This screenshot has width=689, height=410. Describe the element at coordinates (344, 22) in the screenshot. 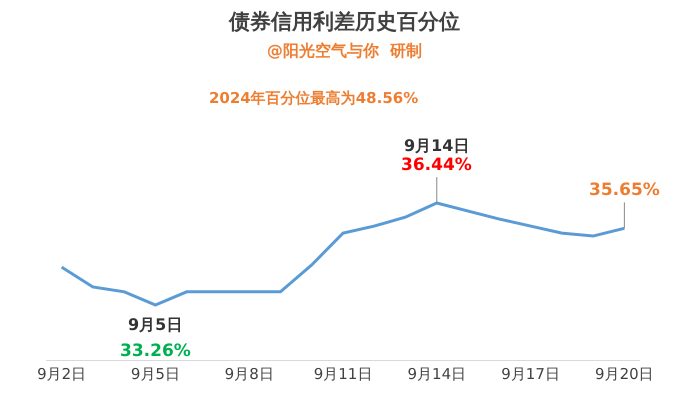

I see `chart-title: 债券信用利差历史百分位` at that location.